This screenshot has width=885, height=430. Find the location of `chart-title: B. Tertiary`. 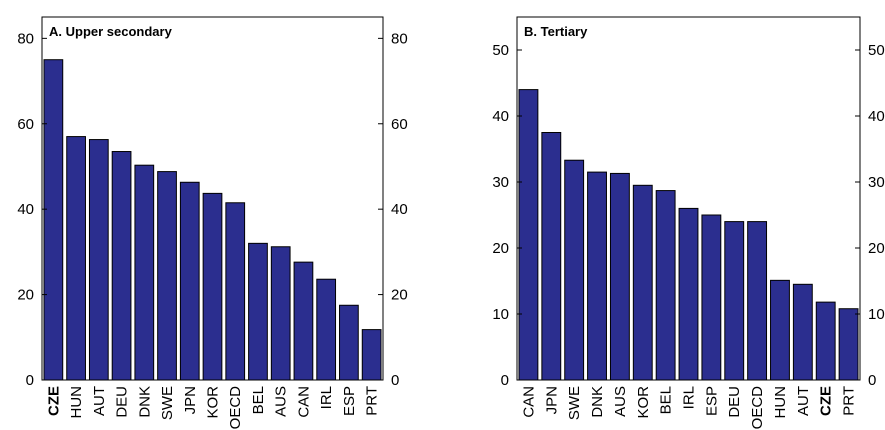

chart-title: B. Tertiary is located at coordinates (556, 31).